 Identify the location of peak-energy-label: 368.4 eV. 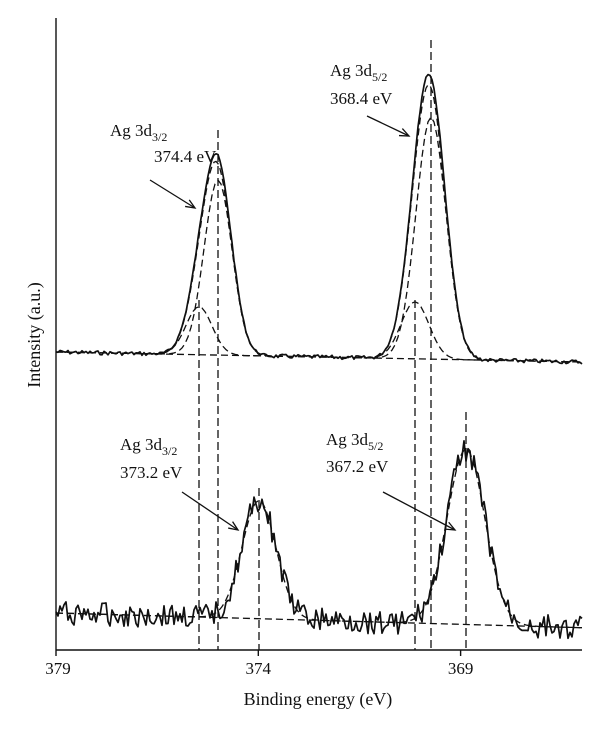
(361, 98).